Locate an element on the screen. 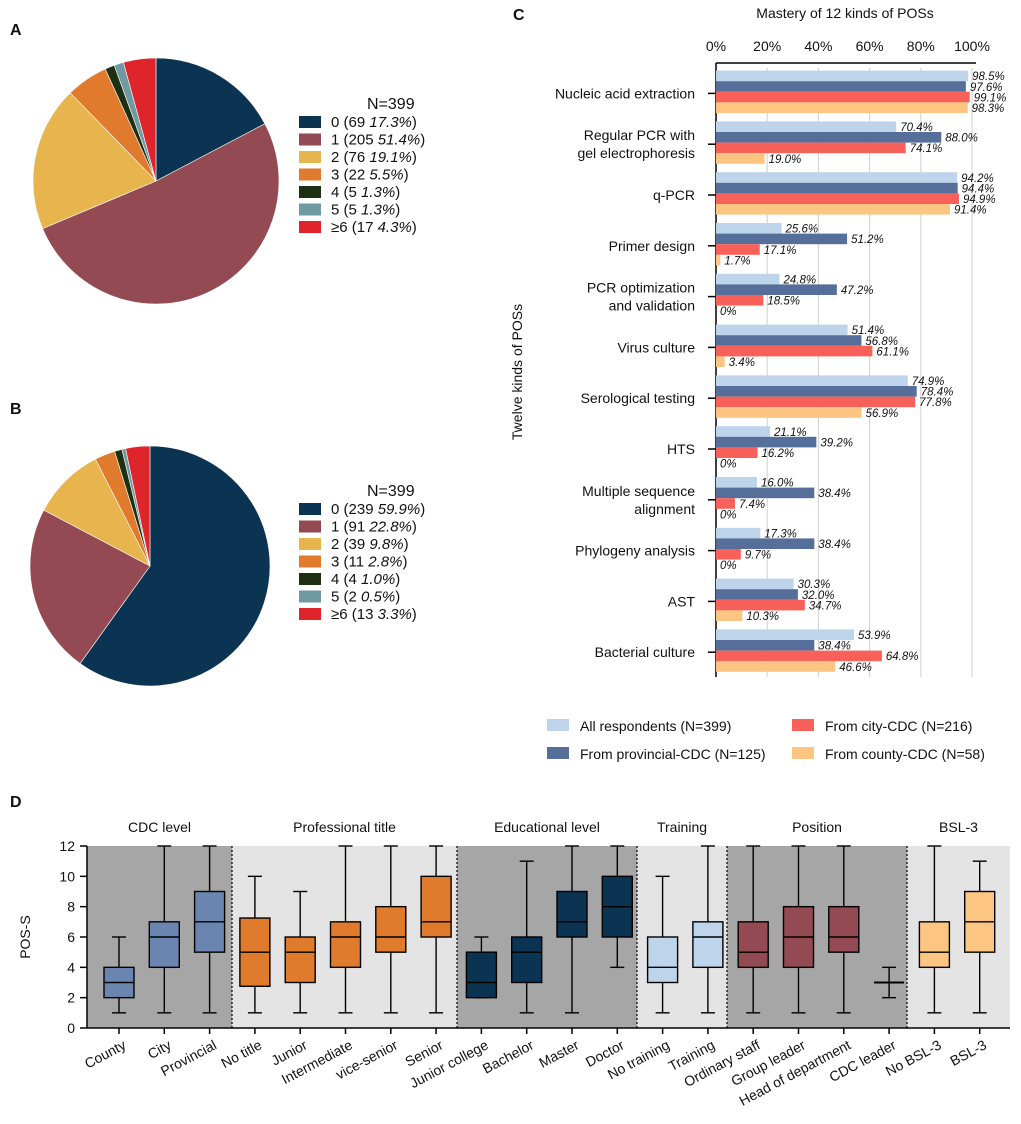 The height and width of the screenshot is (1124, 1021). bar-data-label: 74.1% is located at coordinates (926, 149).